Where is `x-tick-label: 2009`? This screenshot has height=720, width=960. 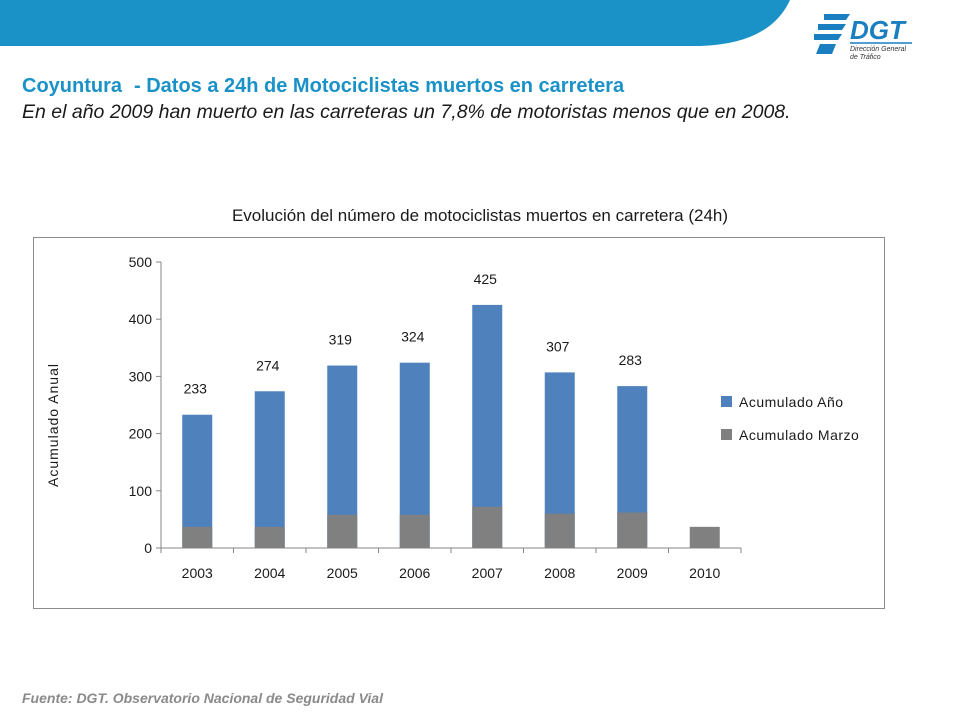 x-tick-label: 2009 is located at coordinates (632, 573).